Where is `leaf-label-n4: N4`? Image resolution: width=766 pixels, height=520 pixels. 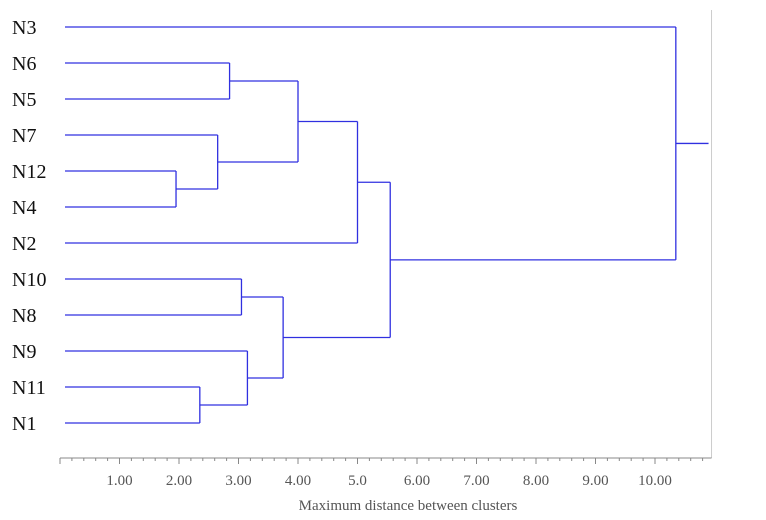 leaf-label-n4: N4 is located at coordinates (24, 208).